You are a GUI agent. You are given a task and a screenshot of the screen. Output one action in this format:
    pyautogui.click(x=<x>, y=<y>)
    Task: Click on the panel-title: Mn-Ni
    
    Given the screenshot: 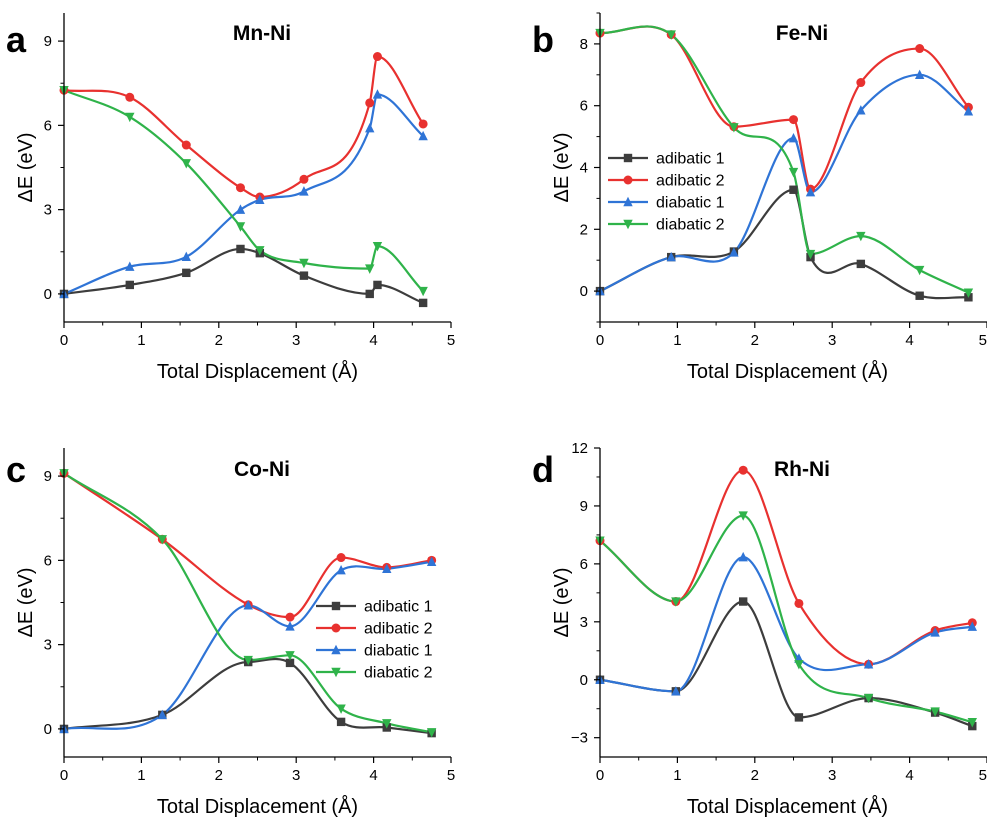 What is the action you would take?
    pyautogui.click(x=262, y=33)
    